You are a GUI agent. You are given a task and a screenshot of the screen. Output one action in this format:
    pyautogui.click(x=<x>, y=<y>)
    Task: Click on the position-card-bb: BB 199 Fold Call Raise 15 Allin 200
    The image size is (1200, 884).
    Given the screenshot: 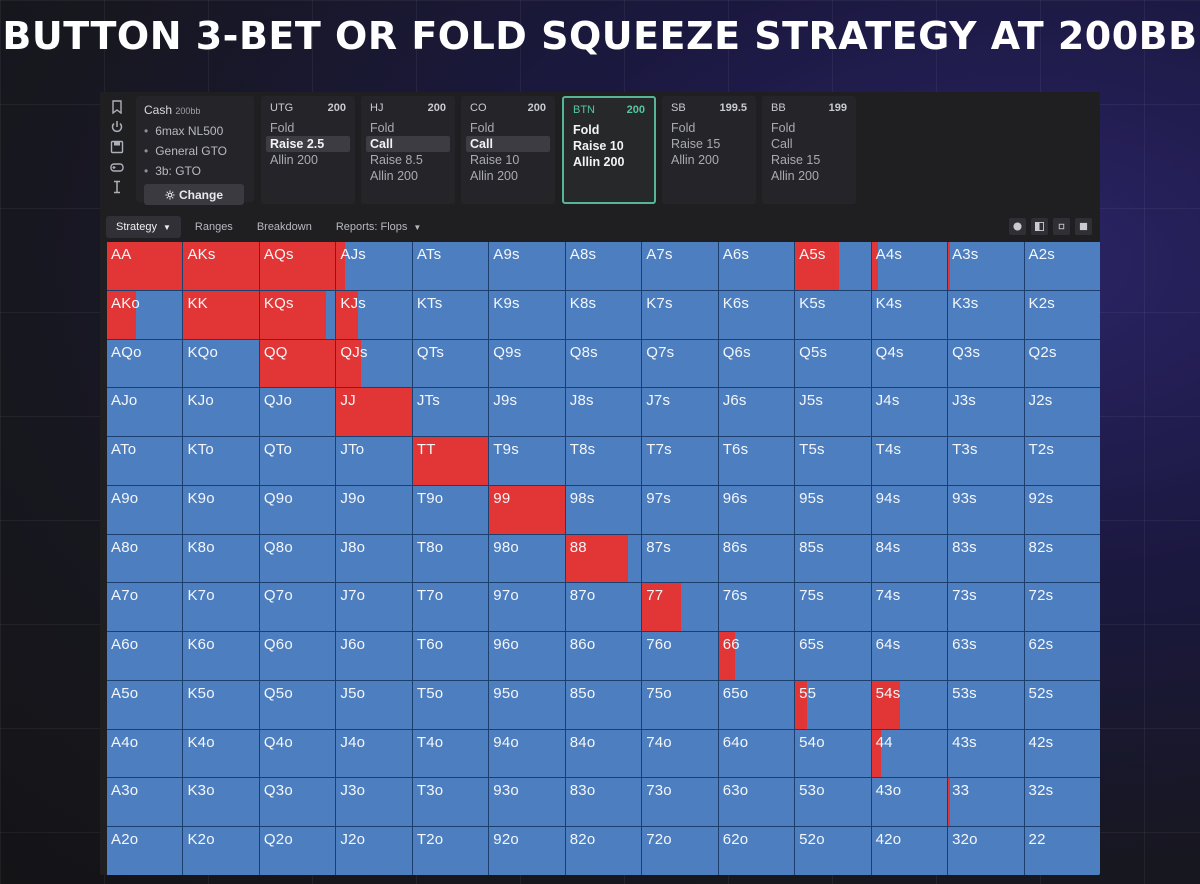 What is the action you would take?
    pyautogui.click(x=809, y=150)
    